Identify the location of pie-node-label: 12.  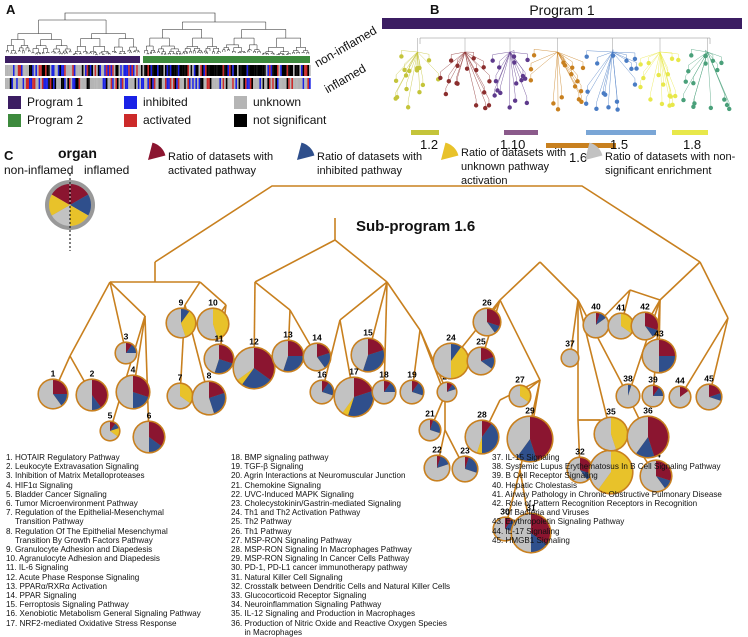
(254, 342).